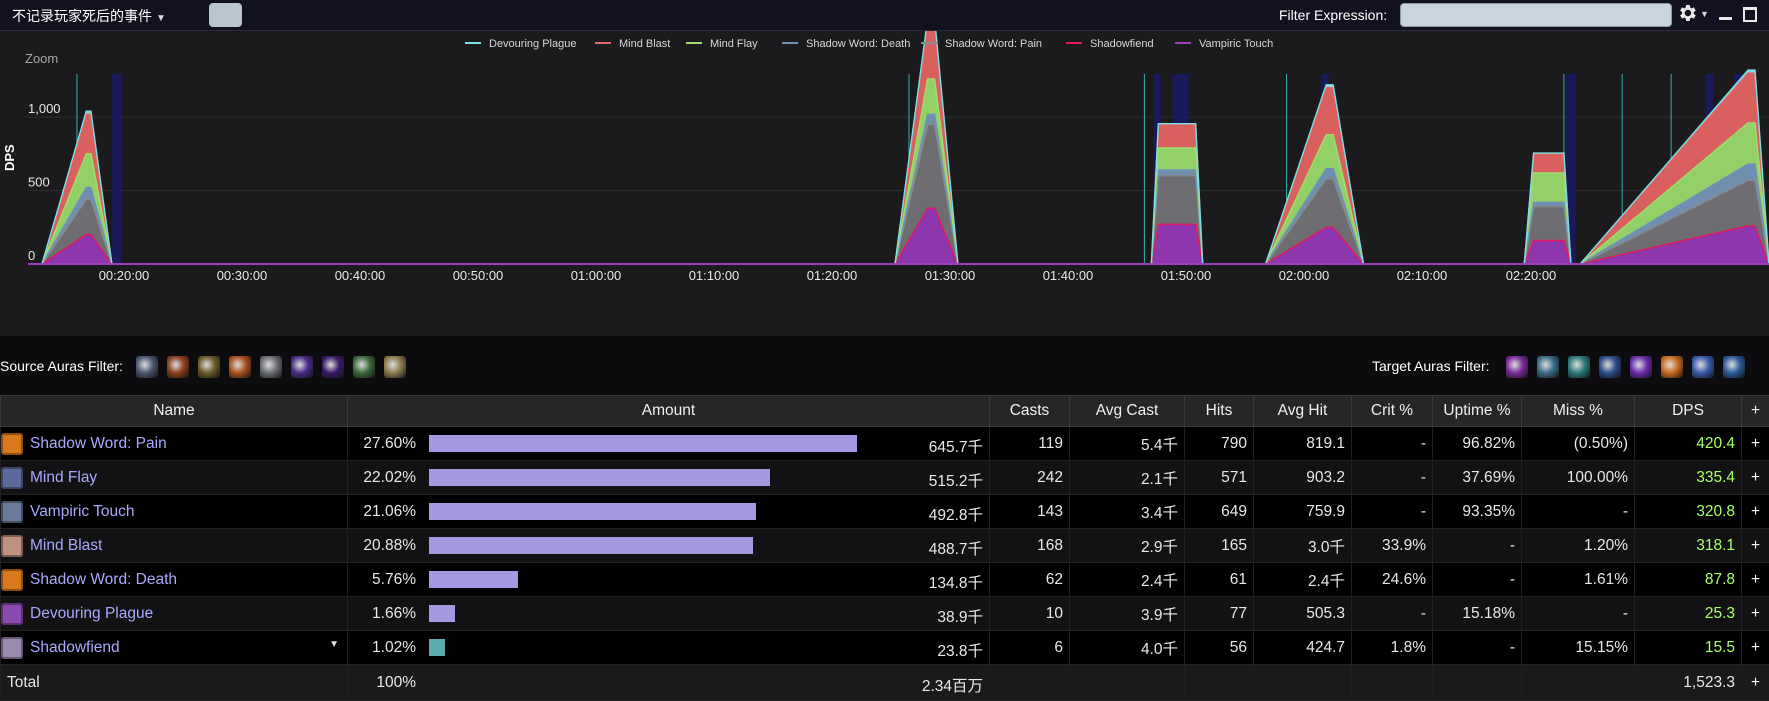  I want to click on aura-vampire-icon, so click(1517, 367).